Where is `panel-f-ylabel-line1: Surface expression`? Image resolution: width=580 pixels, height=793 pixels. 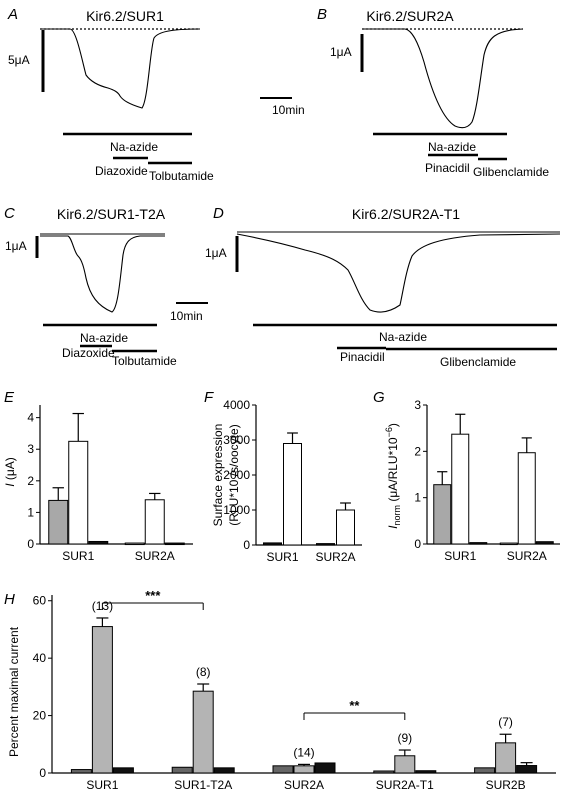 panel-f-ylabel-line1: Surface expression is located at coordinates (218, 475).